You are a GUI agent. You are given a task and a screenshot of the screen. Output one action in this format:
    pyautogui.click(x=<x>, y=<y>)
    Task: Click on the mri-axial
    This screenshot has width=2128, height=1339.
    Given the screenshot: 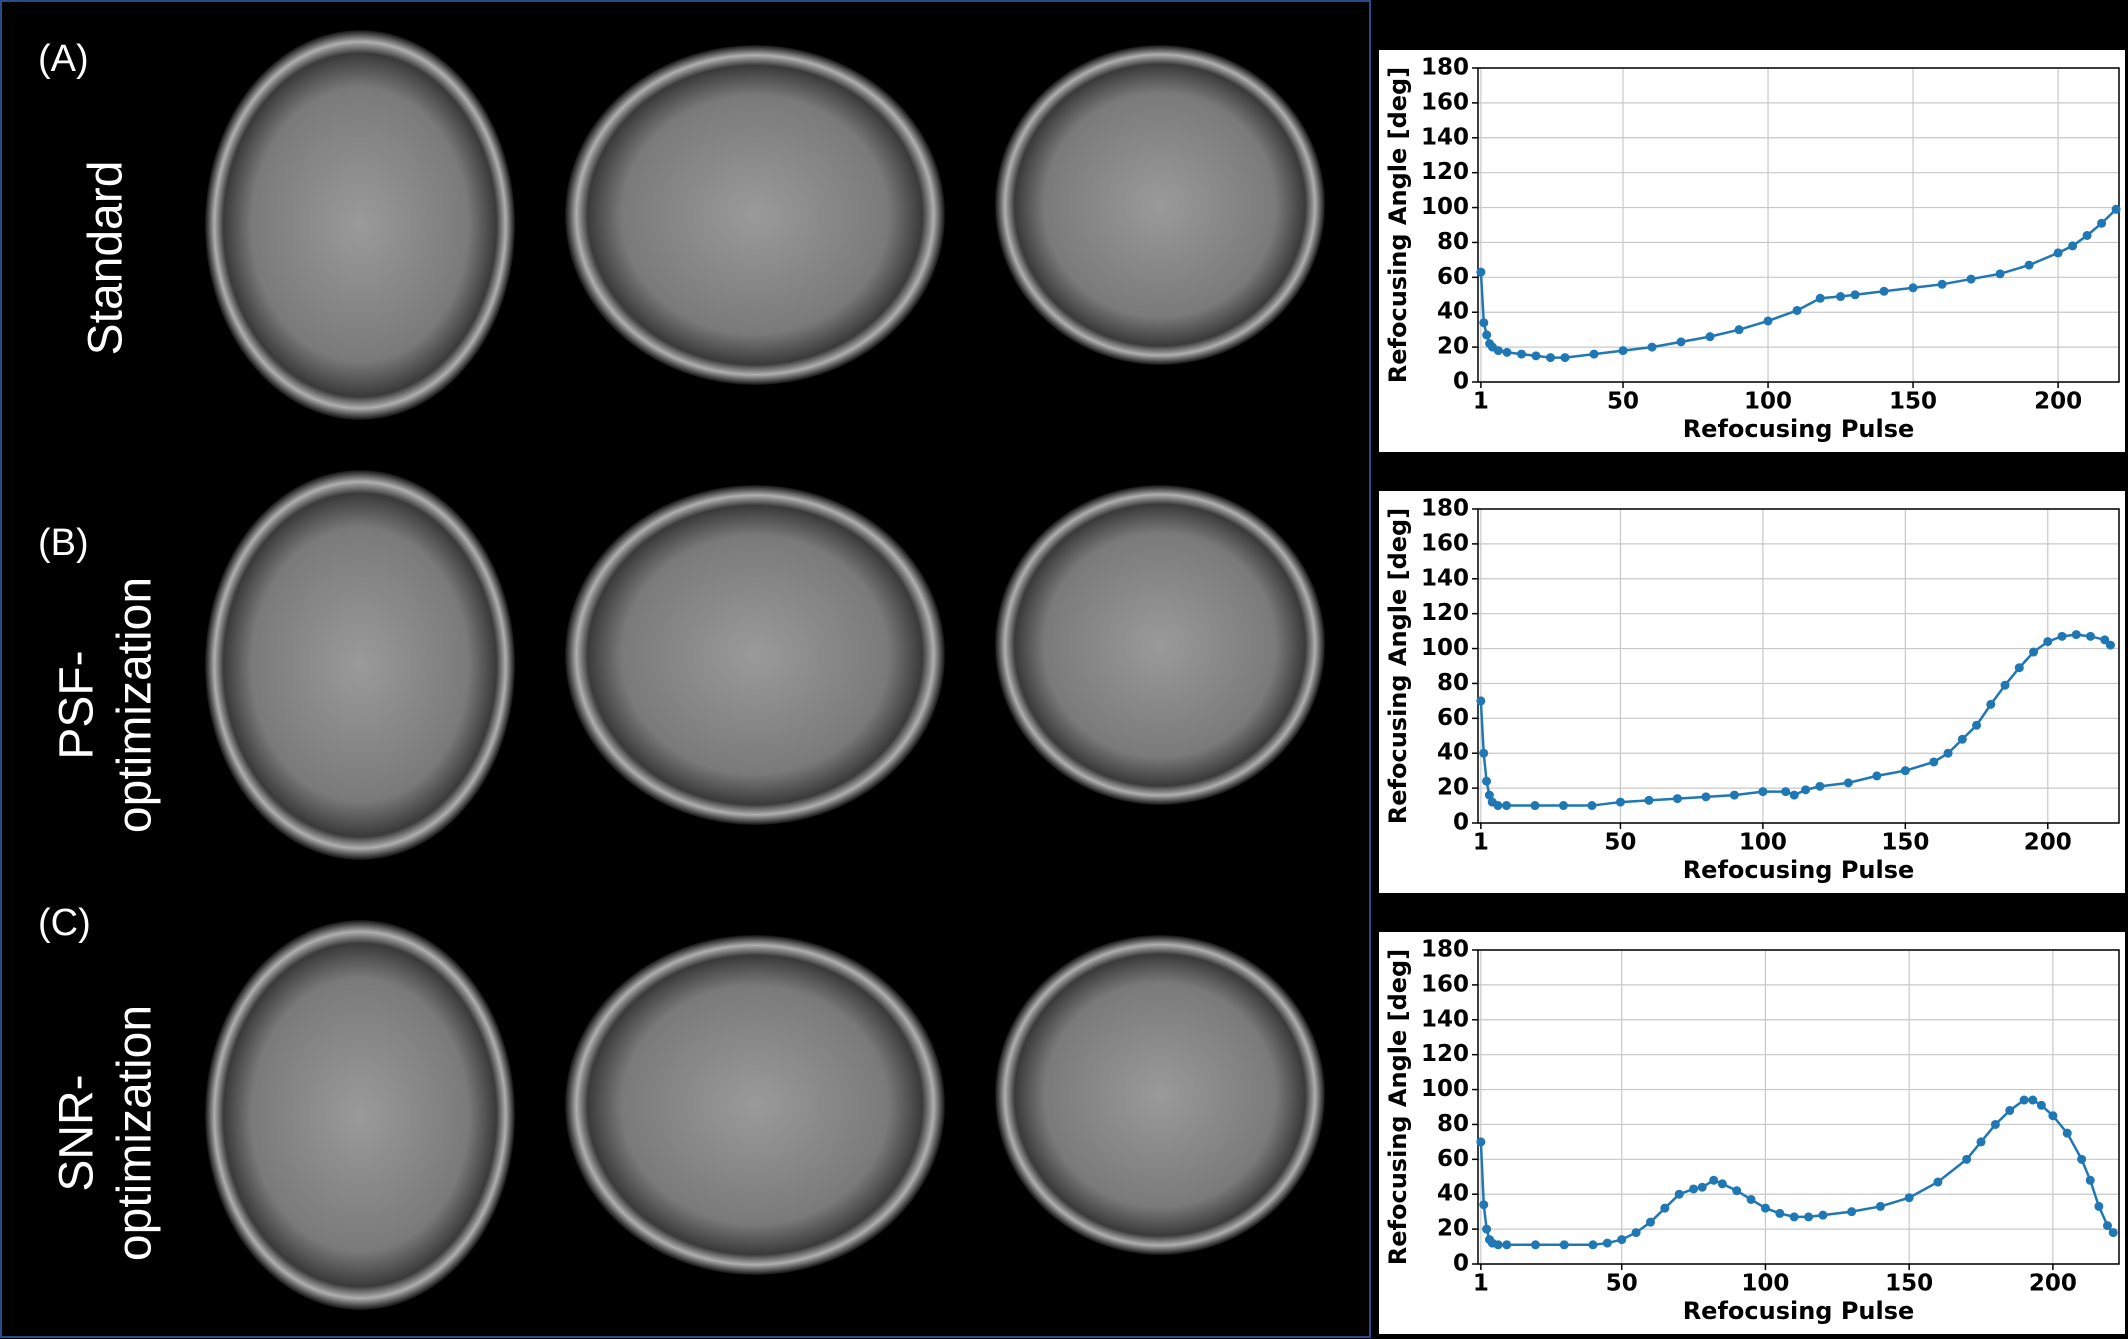 What is the action you would take?
    pyautogui.click(x=360, y=225)
    